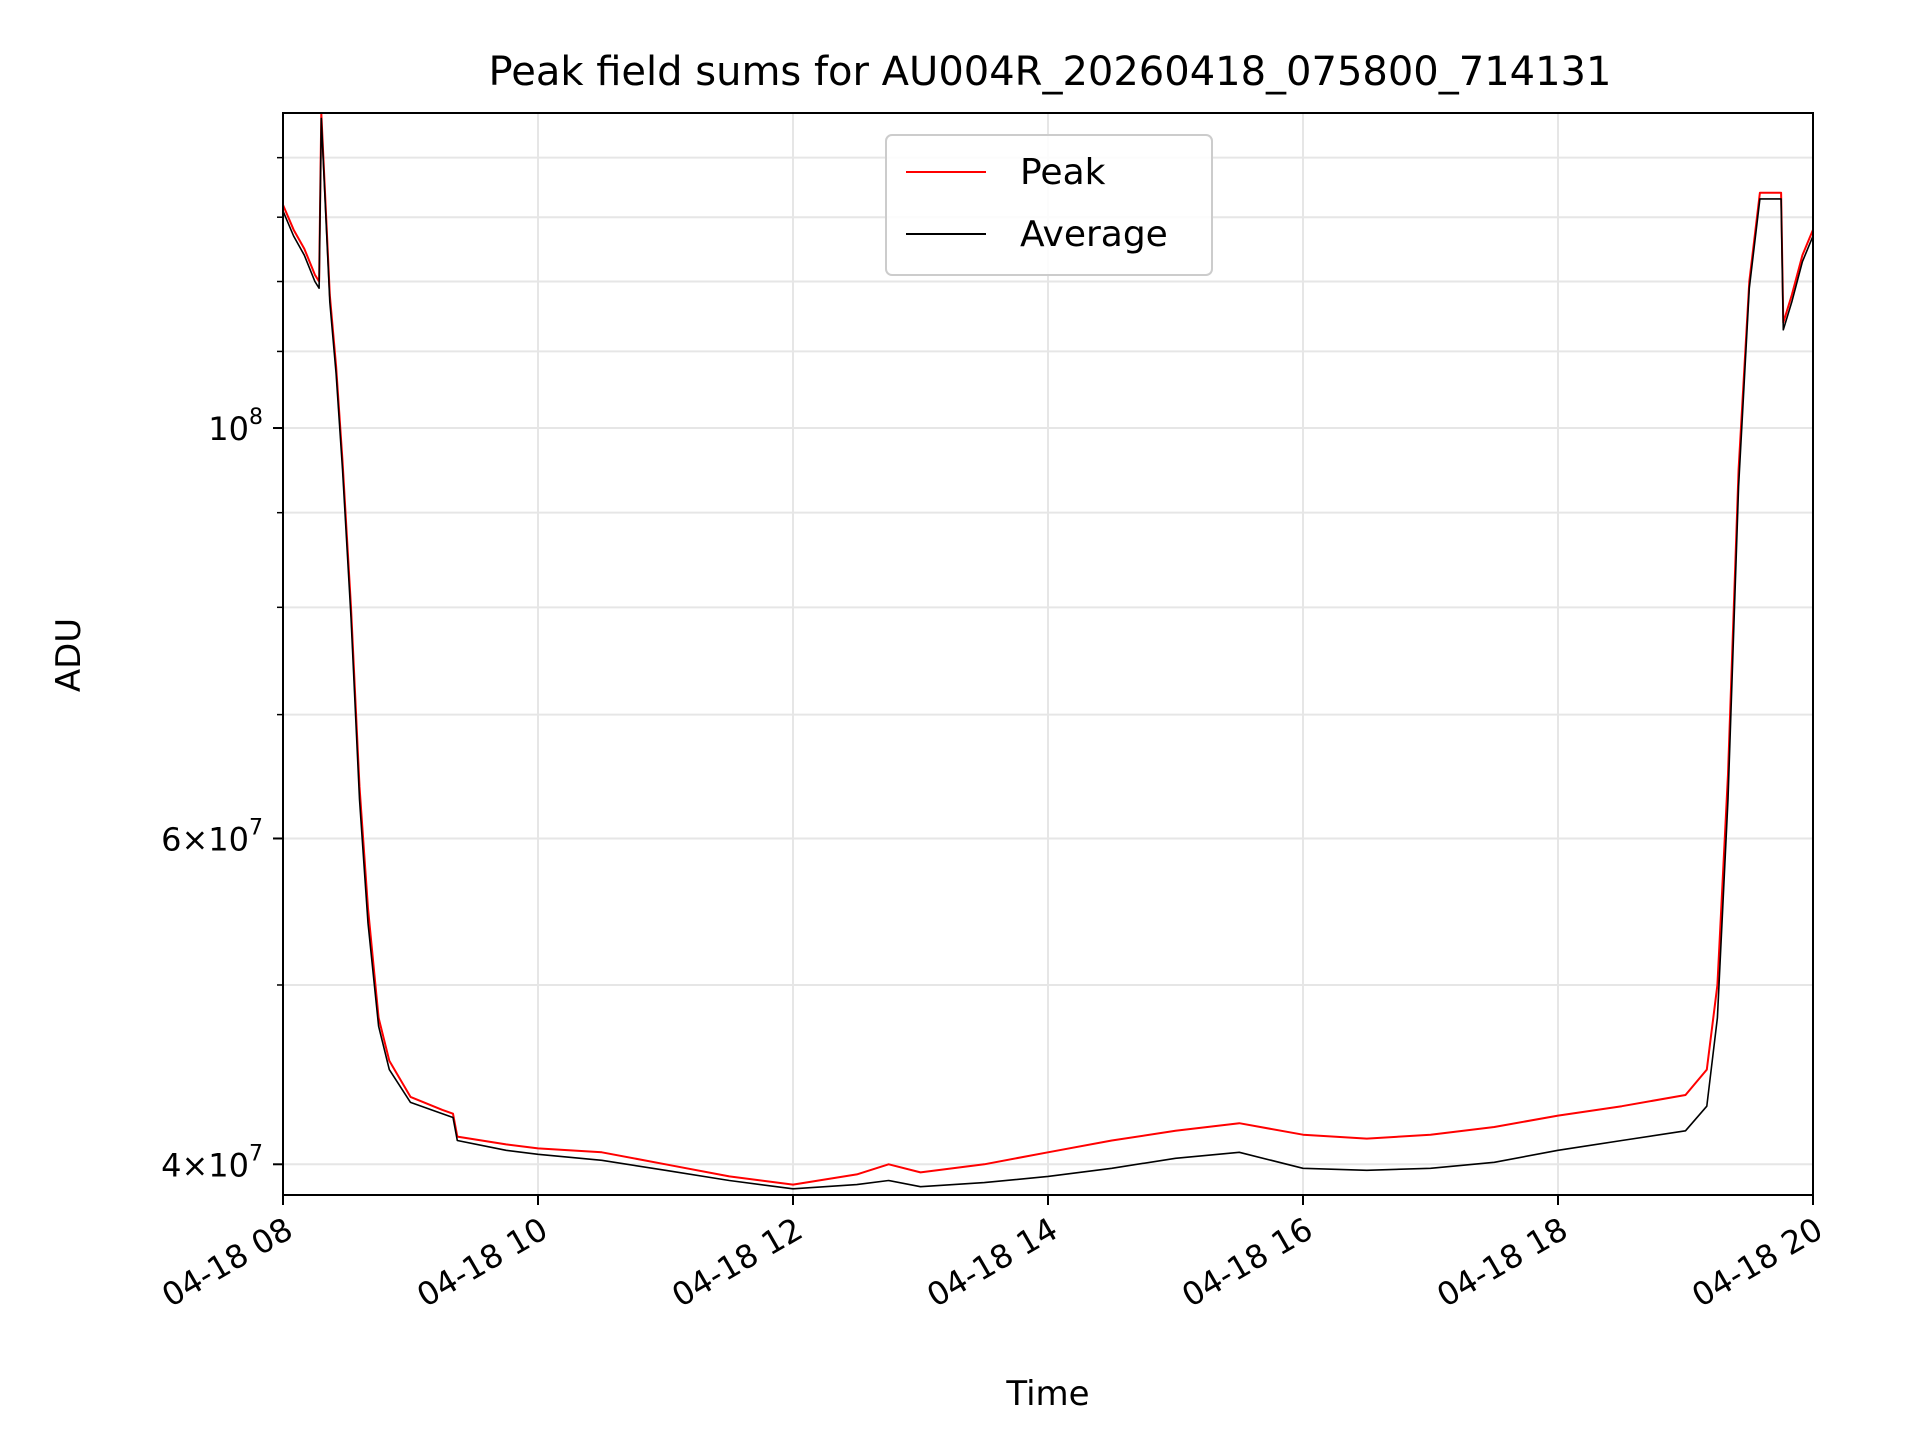 The image size is (1920, 1440). What do you see at coordinates (212, 836) in the screenshot?
I see `y-tick-label: 6×10⁷` at bounding box center [212, 836].